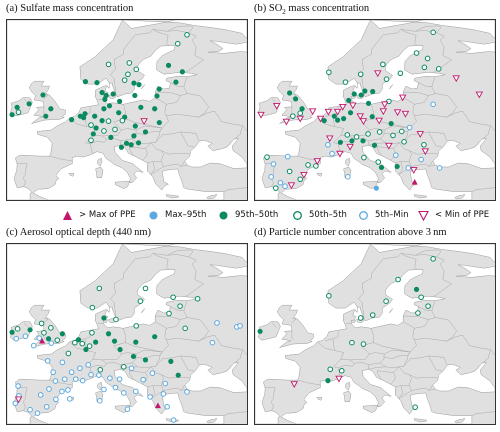 This screenshot has width=500, height=432. What do you see at coordinates (453, 215) in the screenshot?
I see `legend-item-min-ppe: < Min of PPE` at bounding box center [453, 215].